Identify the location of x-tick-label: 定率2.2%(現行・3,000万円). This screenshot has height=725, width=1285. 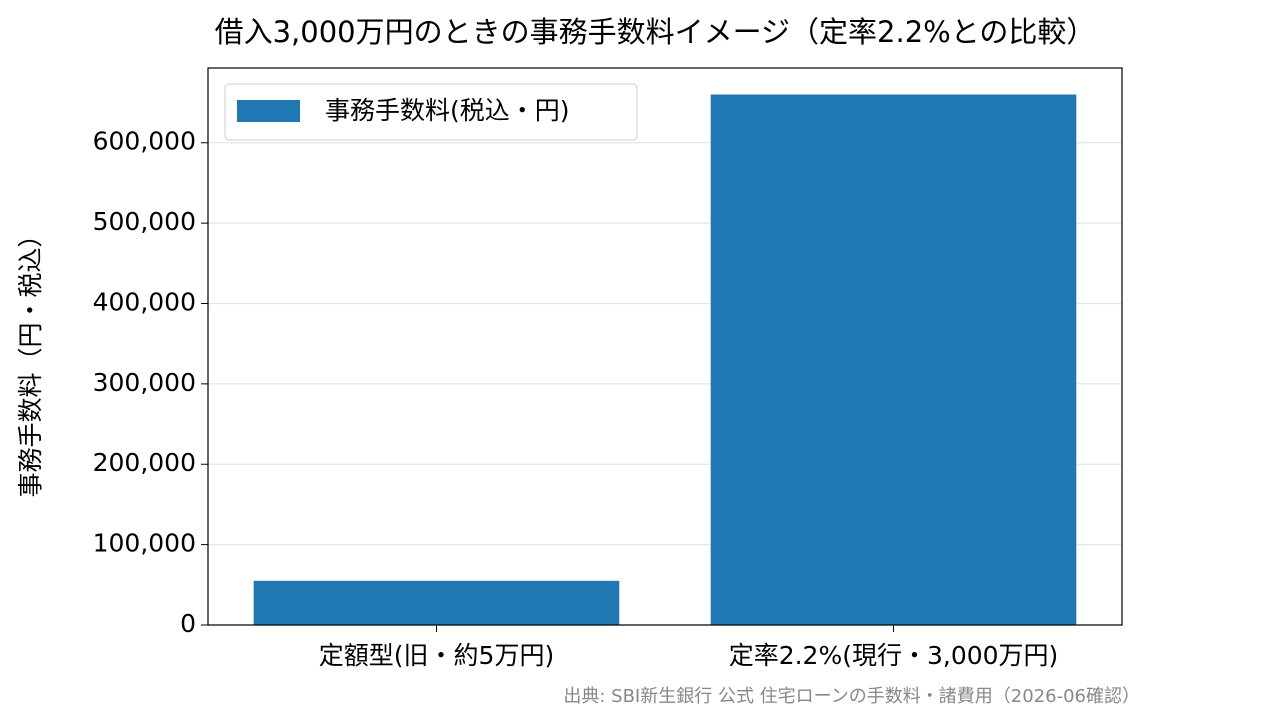
(894, 655).